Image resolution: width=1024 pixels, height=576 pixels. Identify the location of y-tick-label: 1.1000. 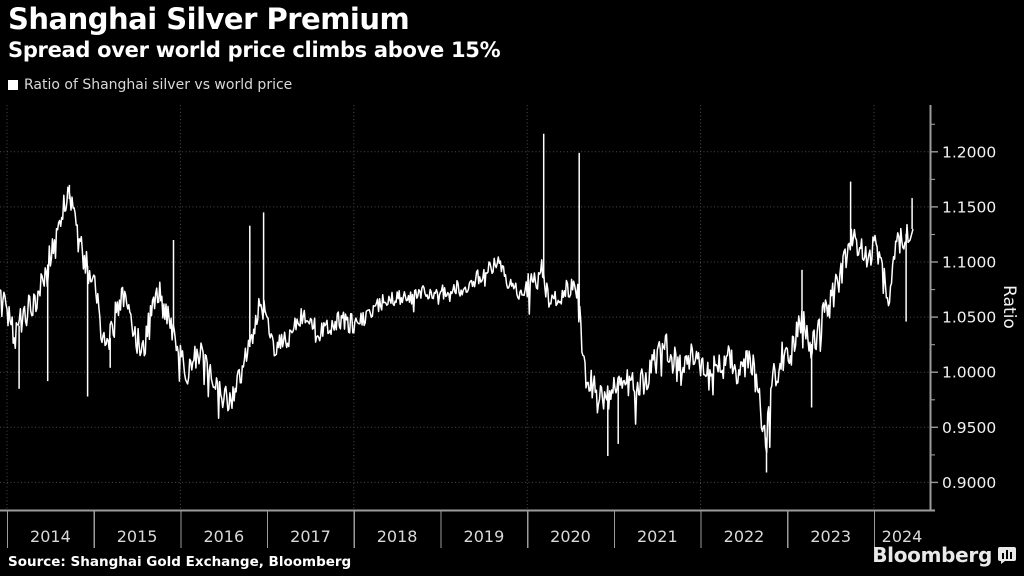
(969, 263).